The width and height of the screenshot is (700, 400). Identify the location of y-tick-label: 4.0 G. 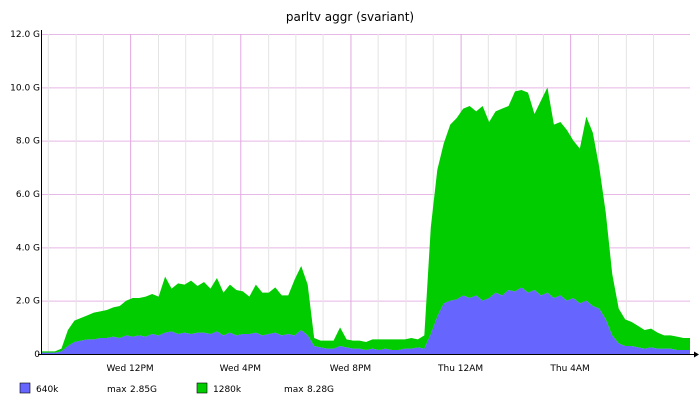
(28, 248).